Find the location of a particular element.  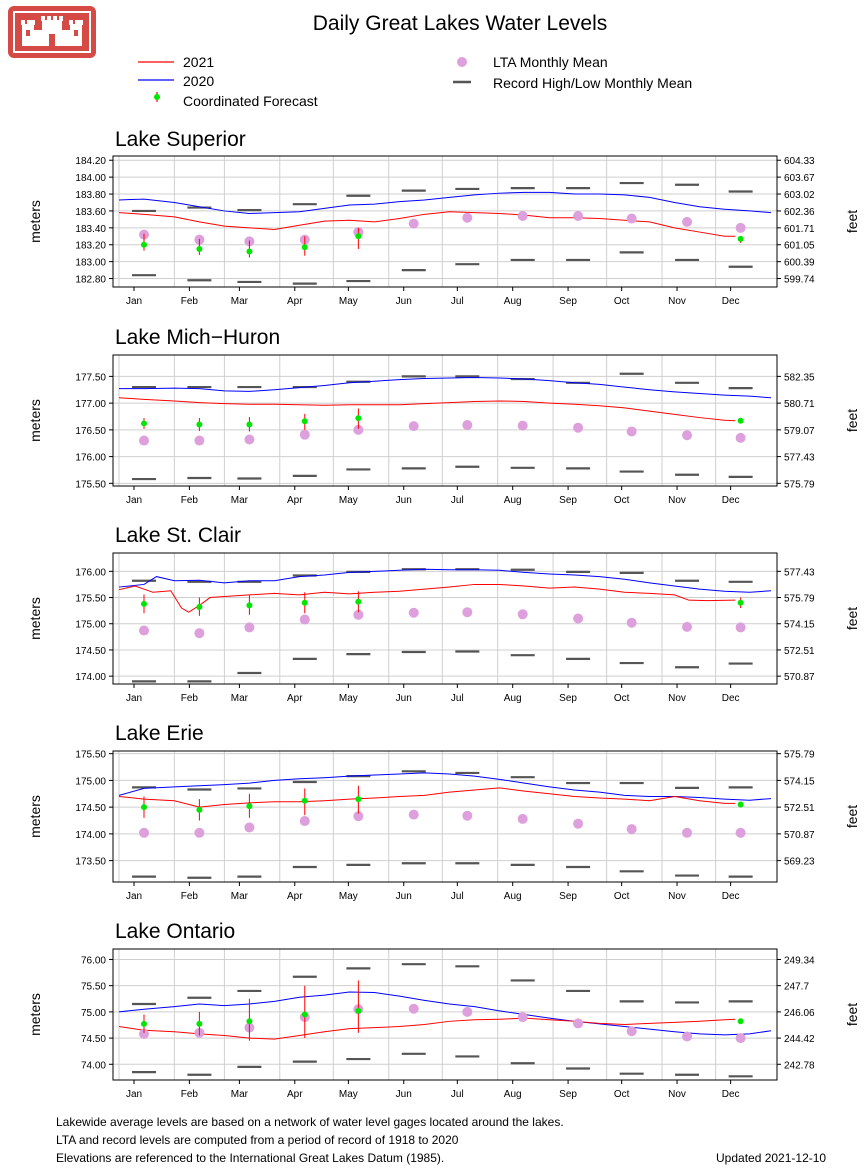

page-title: Daily Great Lakes Water Levels is located at coordinates (460, 23).